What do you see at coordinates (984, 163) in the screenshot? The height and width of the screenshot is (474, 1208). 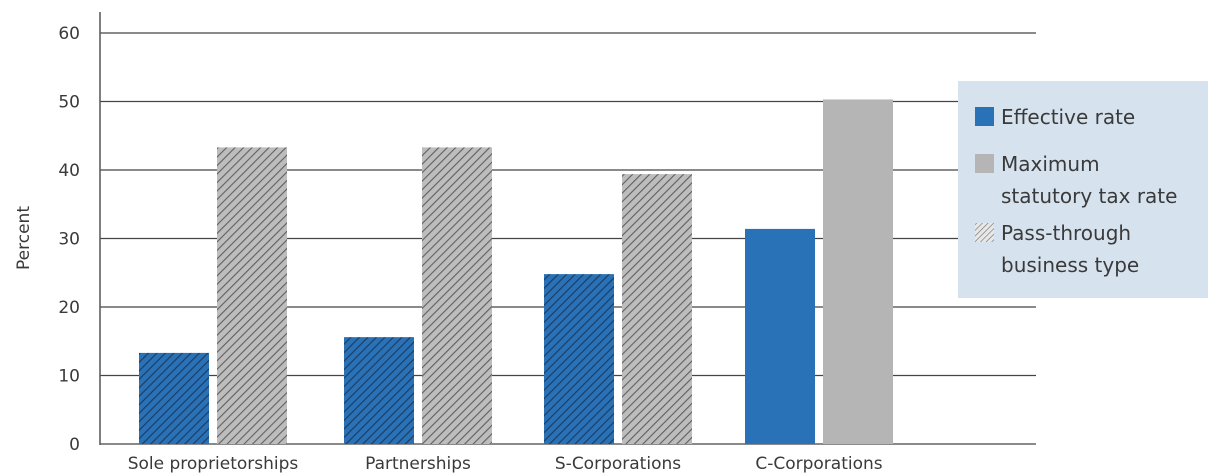 I see `legend-swatch-maximum` at bounding box center [984, 163].